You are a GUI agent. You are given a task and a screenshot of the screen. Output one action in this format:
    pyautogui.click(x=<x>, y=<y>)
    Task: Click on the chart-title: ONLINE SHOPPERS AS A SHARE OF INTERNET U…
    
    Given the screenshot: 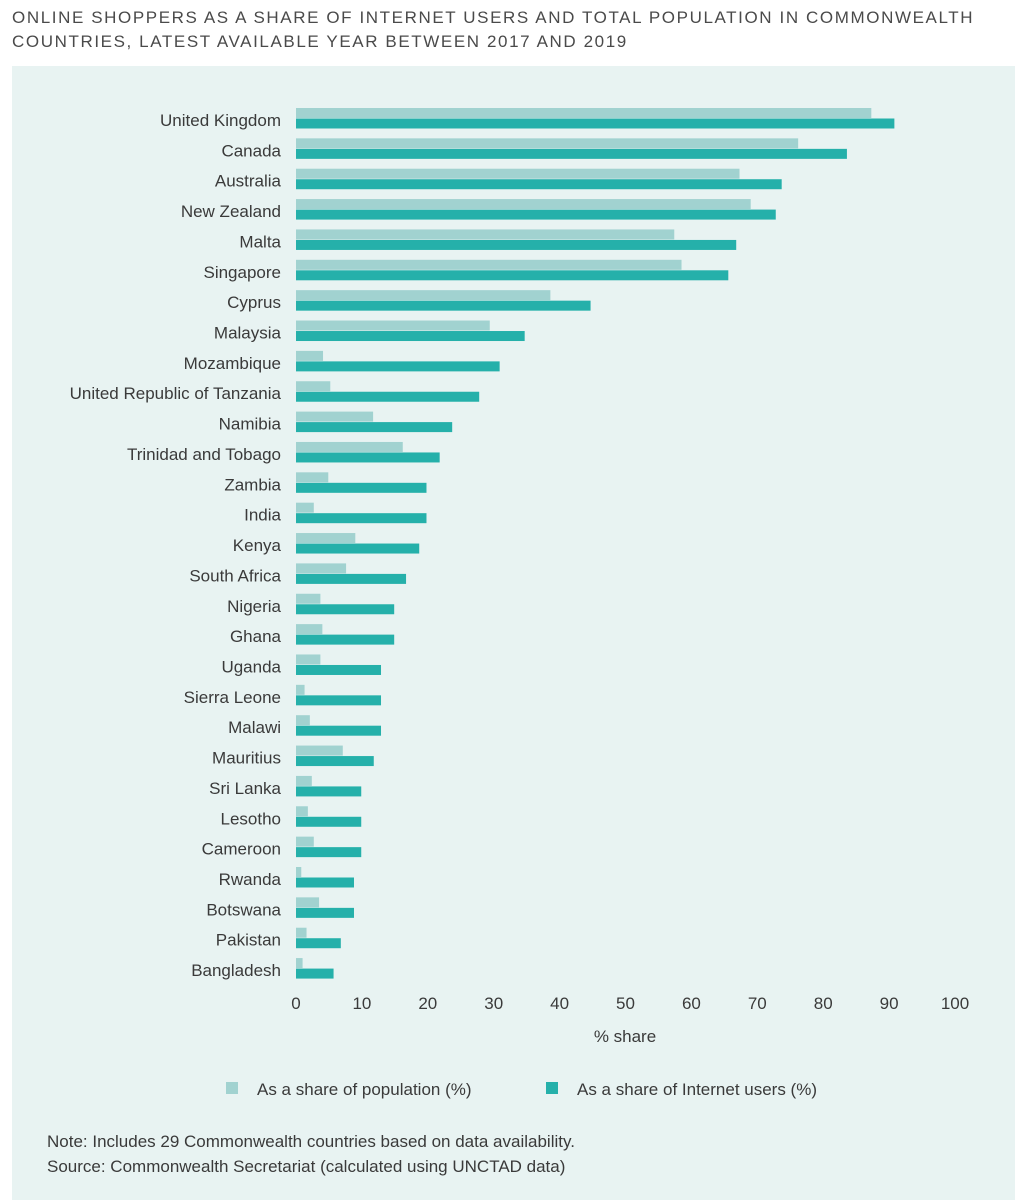 What is the action you would take?
    pyautogui.click(x=493, y=29)
    